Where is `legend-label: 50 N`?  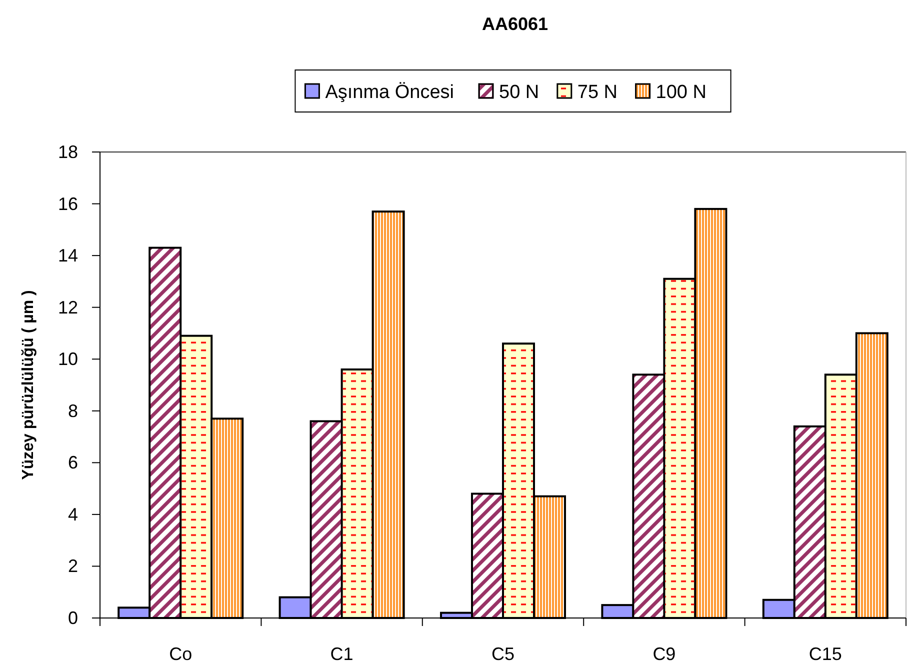 legend-label: 50 N is located at coordinates (519, 92).